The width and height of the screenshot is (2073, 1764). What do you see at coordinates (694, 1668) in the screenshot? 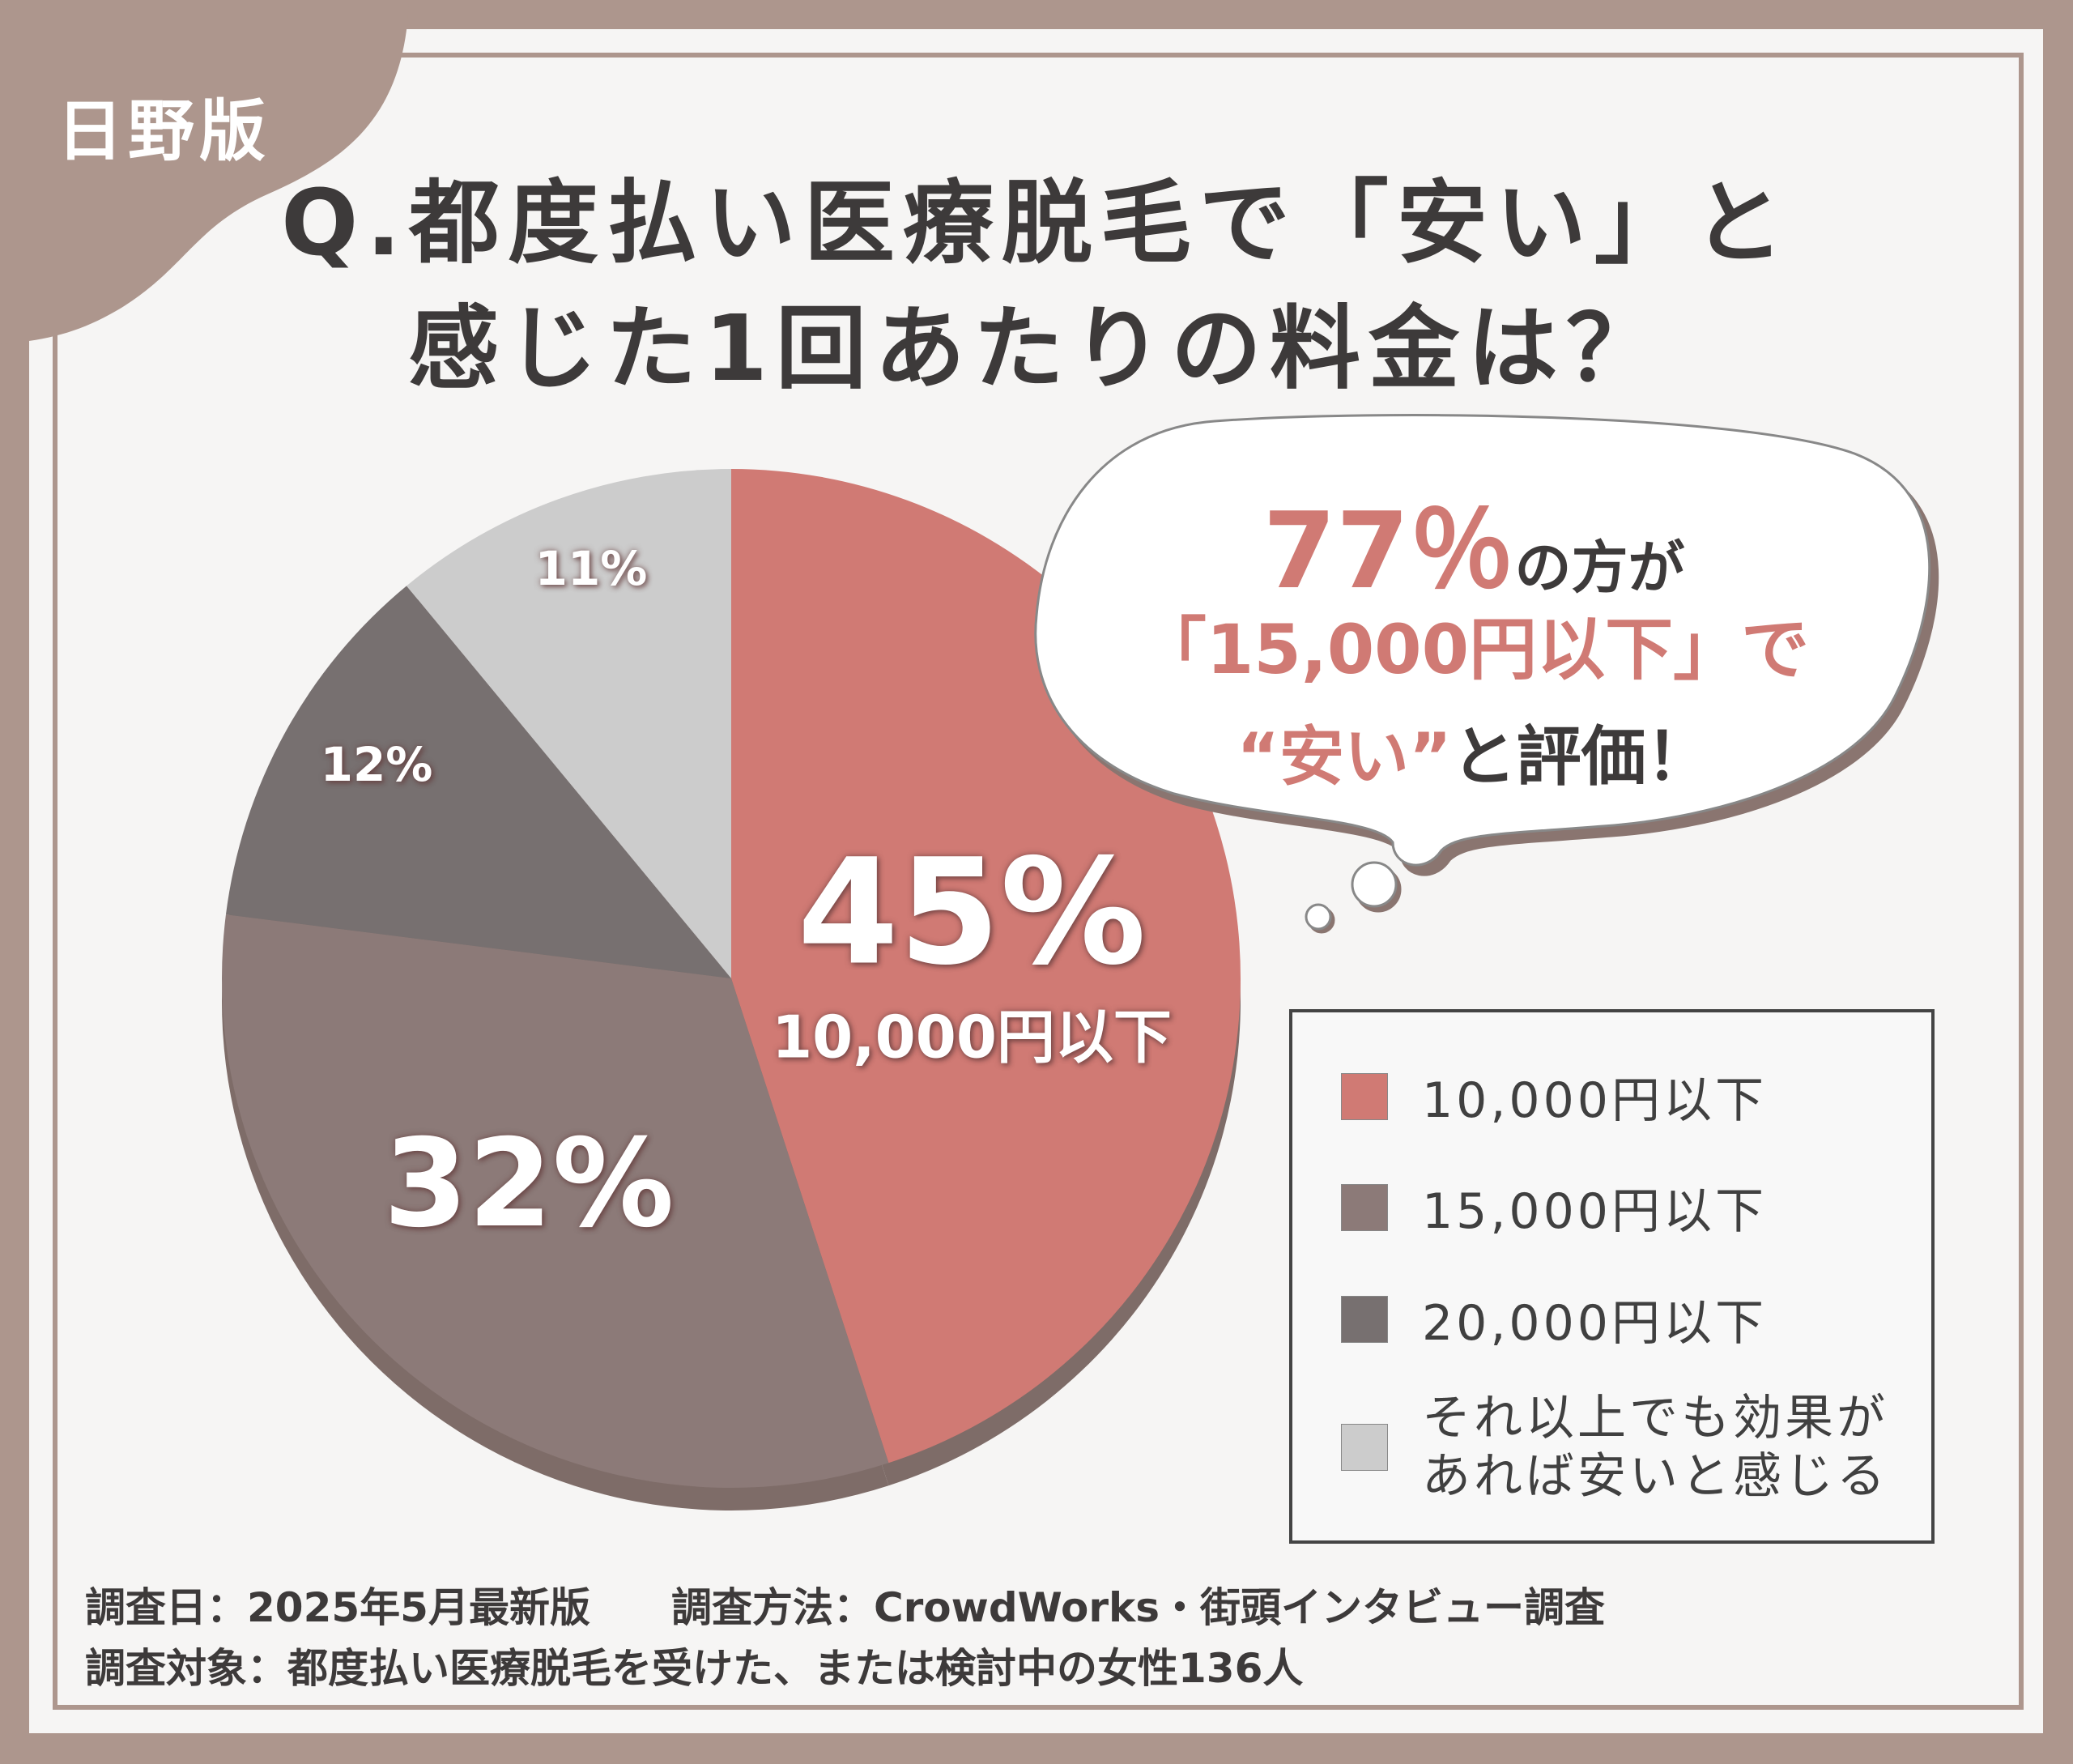
I see `footer-line2: 調査対象：都度払い医療脱毛を受けた、または検討中の女性136人` at bounding box center [694, 1668].